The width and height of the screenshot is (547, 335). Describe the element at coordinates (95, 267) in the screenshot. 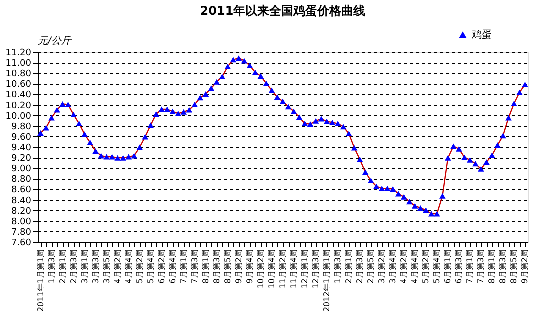

I see `x-tick-label: 3月第3周` at that location.